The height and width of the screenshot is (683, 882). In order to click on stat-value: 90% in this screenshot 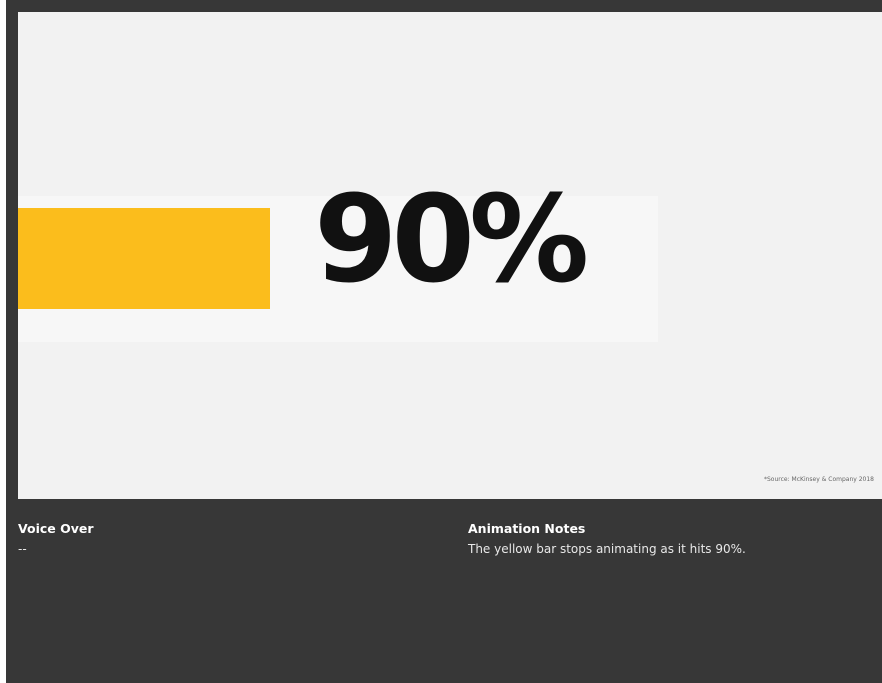, I will do `click(451, 240)`.